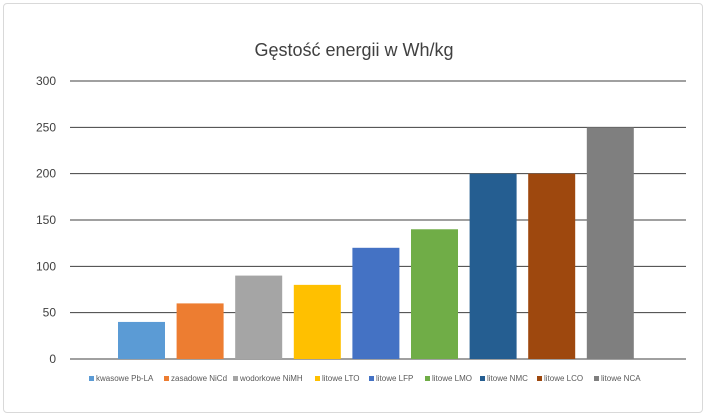 This screenshot has height=418, width=708. I want to click on legend-item: kwasowe Pb-LA, so click(121, 378).